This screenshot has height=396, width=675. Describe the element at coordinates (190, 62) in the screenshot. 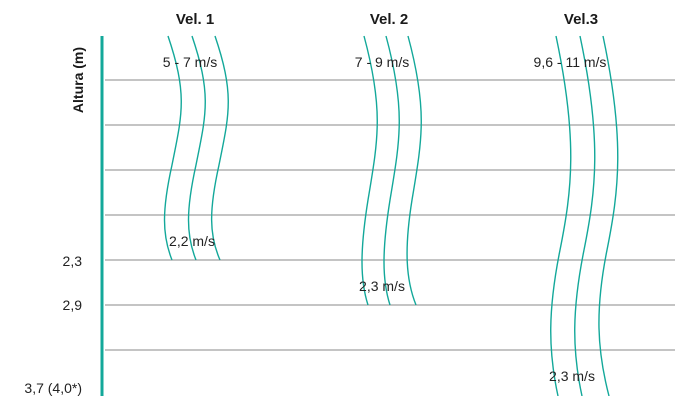

I see `top-speed-label-vel-1: 5 - 7 m/s` at that location.